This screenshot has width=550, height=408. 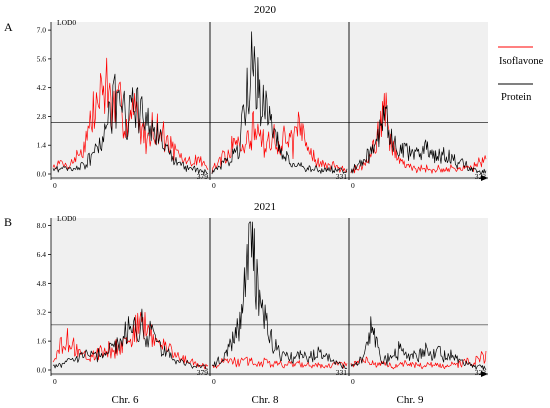 I want to click on panel-b-y-ticks: 0.0 1.6 3.2 4.8 6.4 8.0, so click(x=44, y=298).